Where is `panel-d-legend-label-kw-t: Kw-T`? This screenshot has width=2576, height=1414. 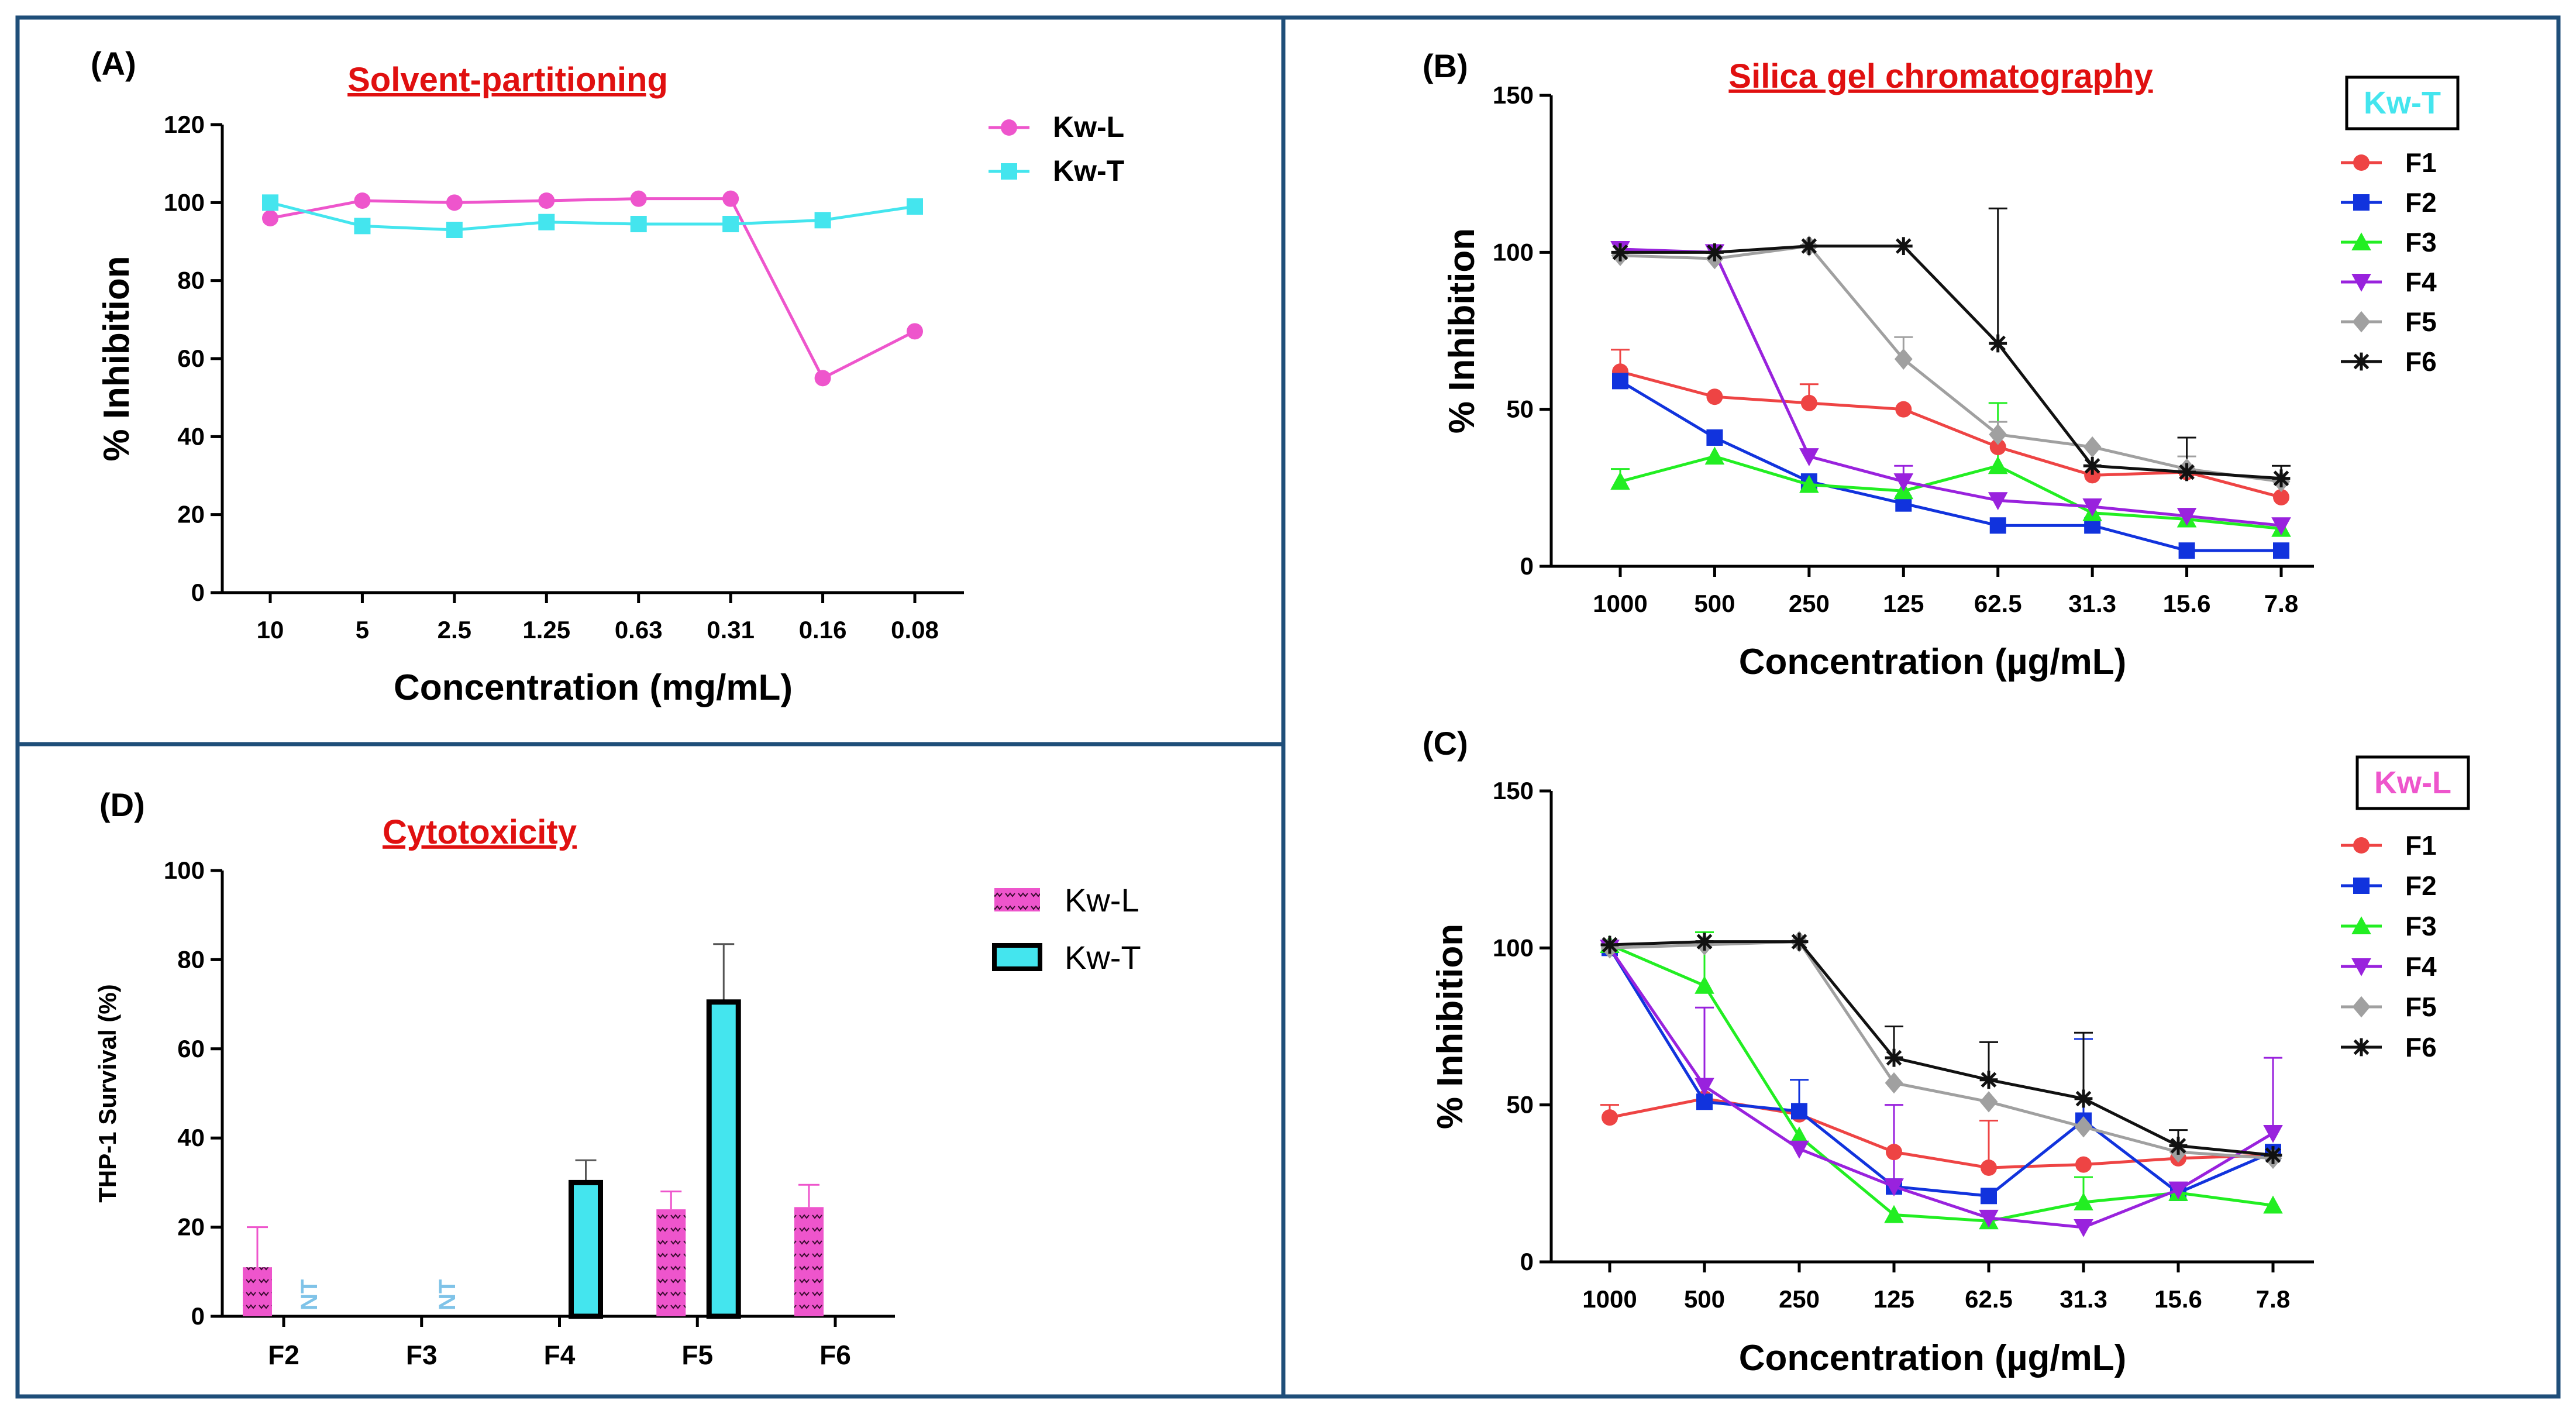
panel-d-legend-label-kw-t: Kw-T is located at coordinates (1103, 957).